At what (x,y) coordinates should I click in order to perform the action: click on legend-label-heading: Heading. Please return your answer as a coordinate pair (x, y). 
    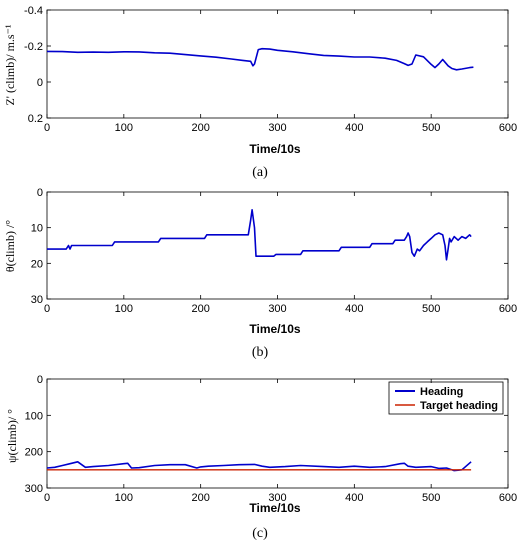
    Looking at the image, I should click on (441, 392).